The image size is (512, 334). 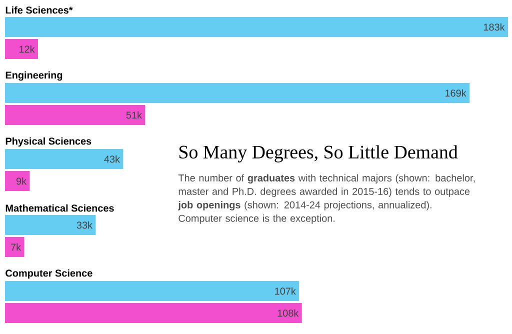 What do you see at coordinates (494, 27) in the screenshot?
I see `data-label: 183k` at bounding box center [494, 27].